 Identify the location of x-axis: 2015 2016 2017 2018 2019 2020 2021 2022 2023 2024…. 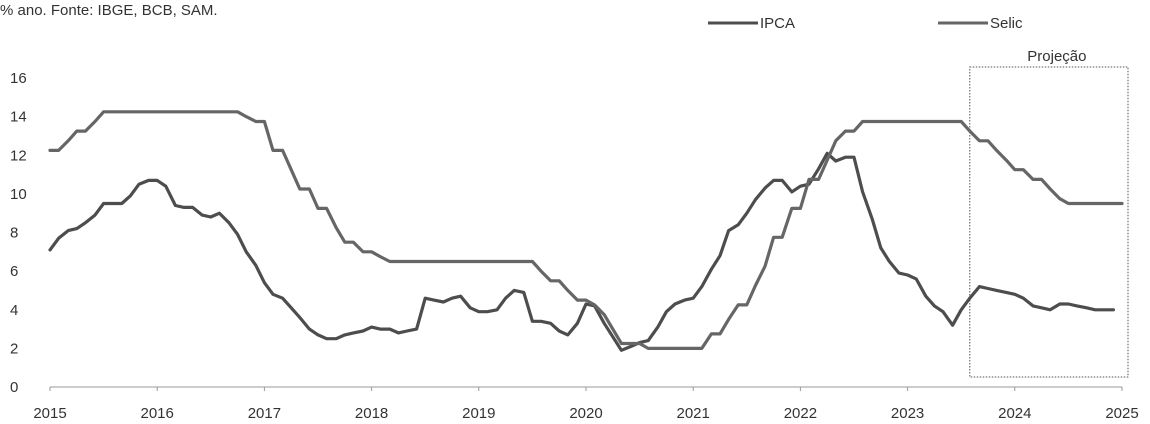
(586, 404).